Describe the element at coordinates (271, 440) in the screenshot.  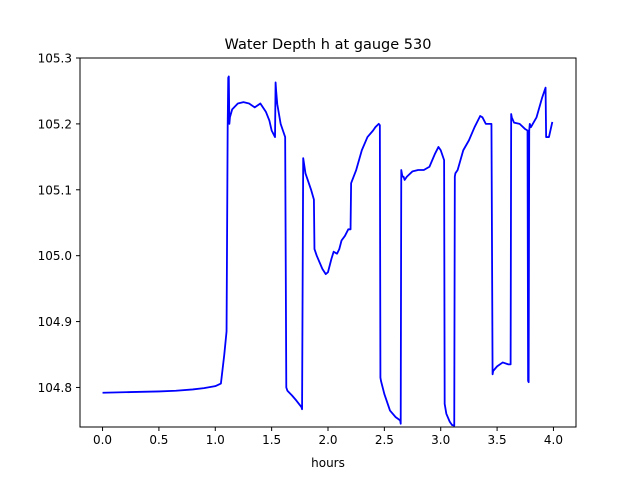
I see `x-tick-label: 1.5` at that location.